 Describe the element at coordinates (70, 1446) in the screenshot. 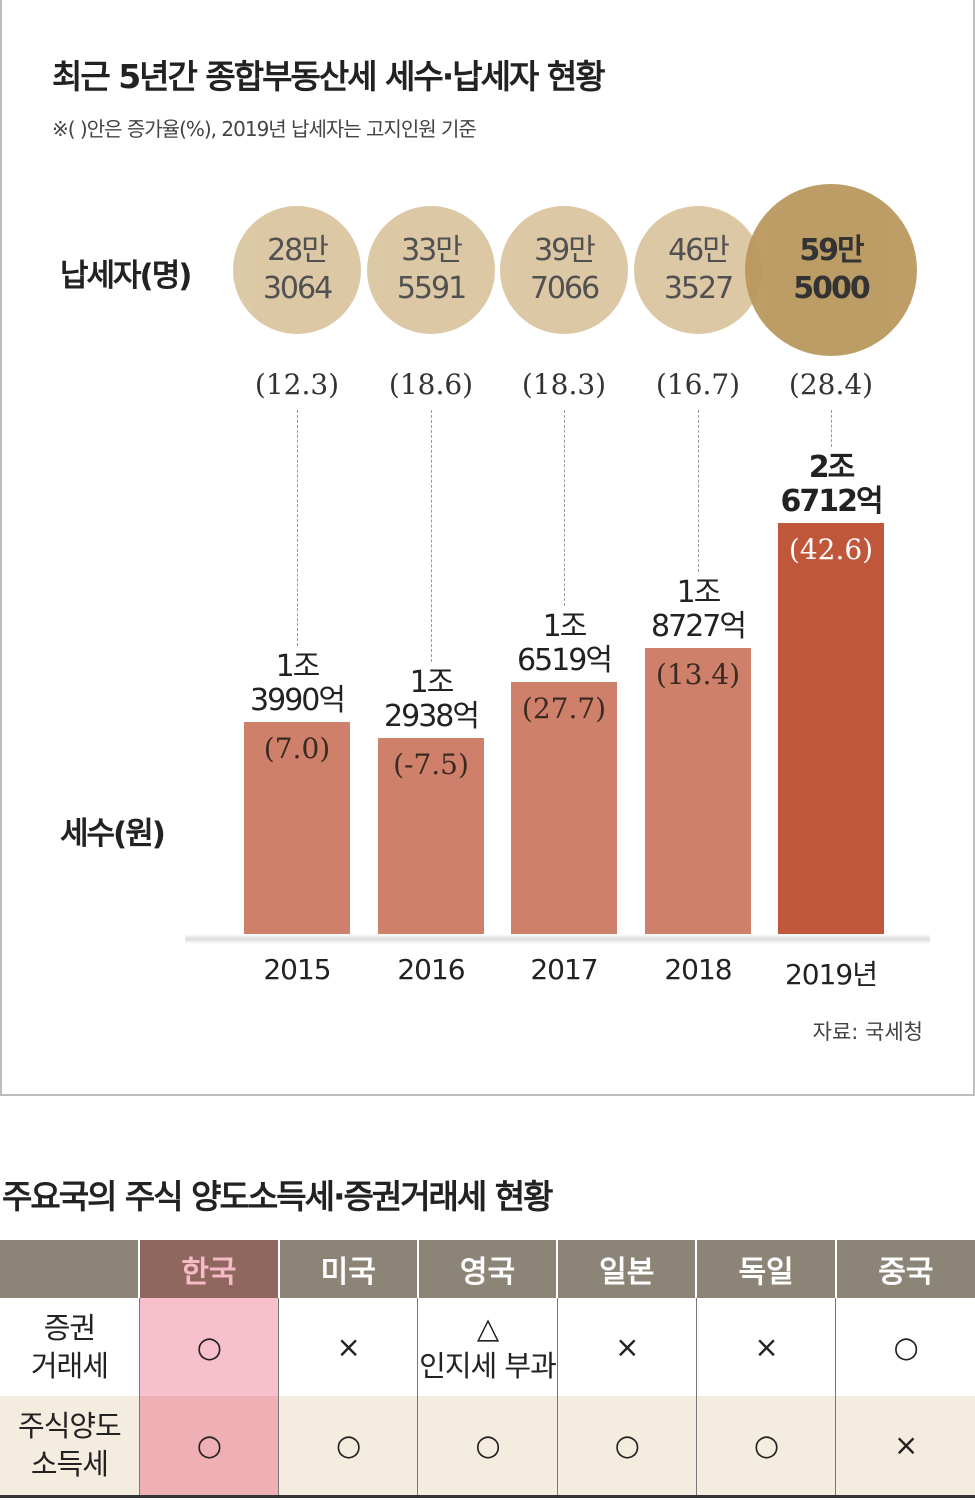

I see `row-label: 주식양도 소득세` at that location.